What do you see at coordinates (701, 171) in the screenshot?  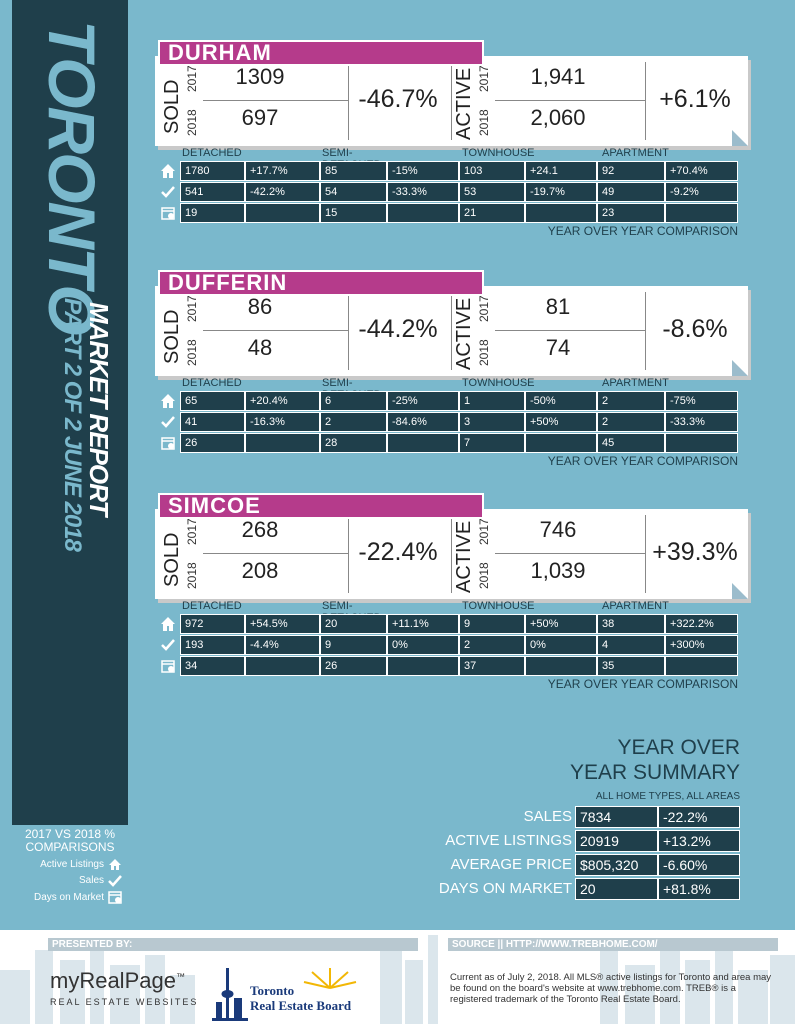 I see `grid-cell: +70.4%` at bounding box center [701, 171].